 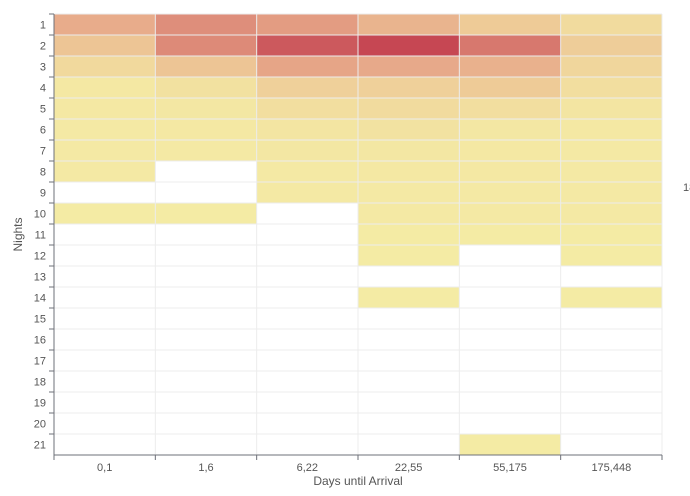 What do you see at coordinates (40, 404) in the screenshot?
I see `y-tick-label: 19` at bounding box center [40, 404].